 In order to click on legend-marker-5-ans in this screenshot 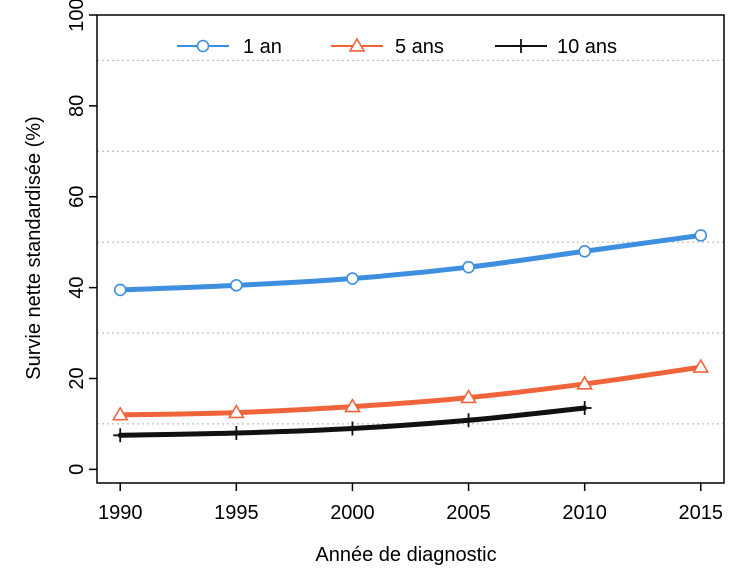, I will do `click(357, 44)`.